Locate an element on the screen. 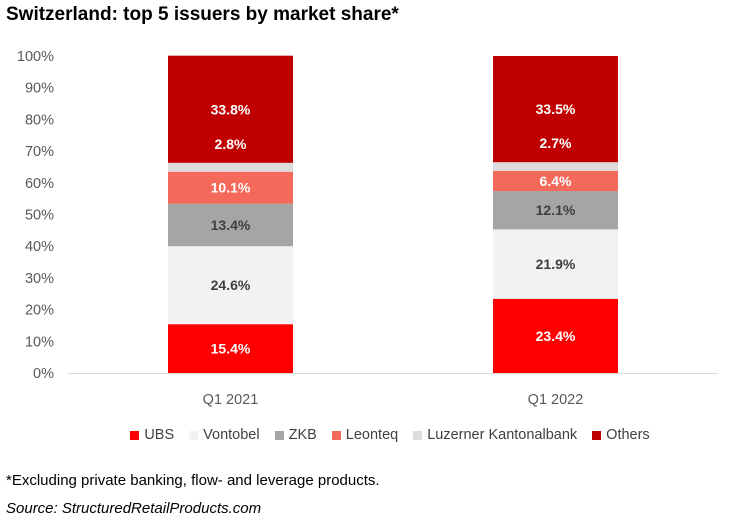  data-label: 13.4% is located at coordinates (231, 225).